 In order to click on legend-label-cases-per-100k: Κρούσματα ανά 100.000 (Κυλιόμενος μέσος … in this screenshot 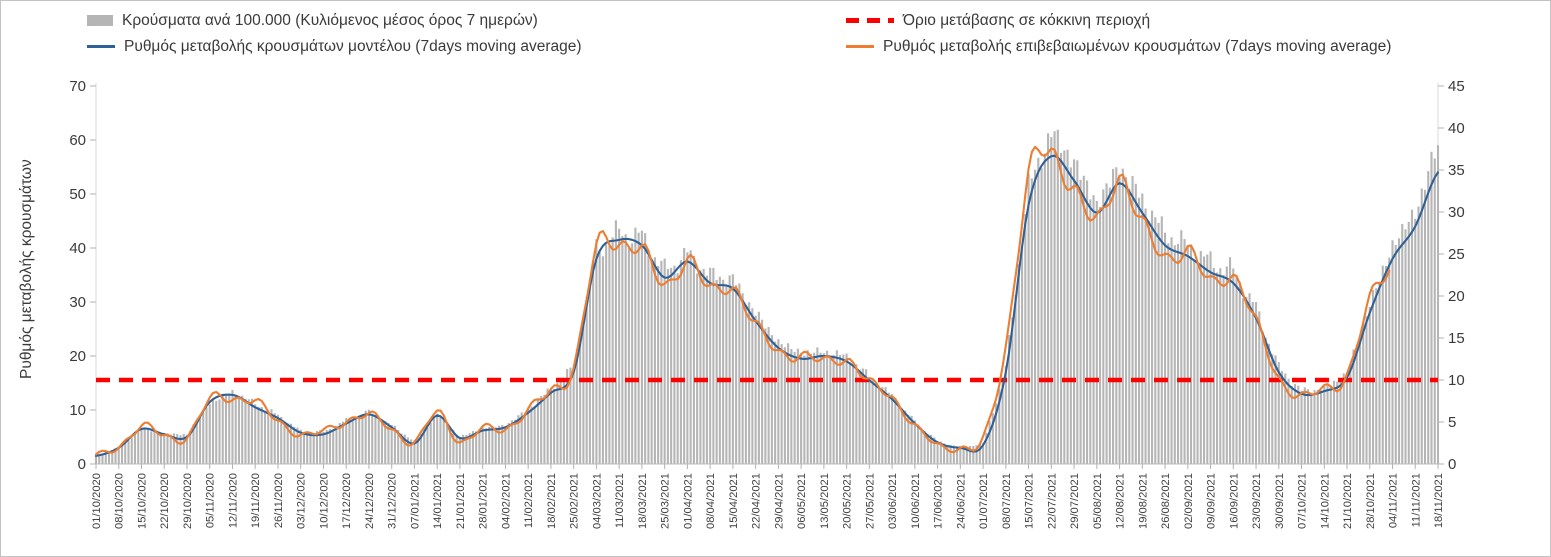, I will do `click(330, 20)`.